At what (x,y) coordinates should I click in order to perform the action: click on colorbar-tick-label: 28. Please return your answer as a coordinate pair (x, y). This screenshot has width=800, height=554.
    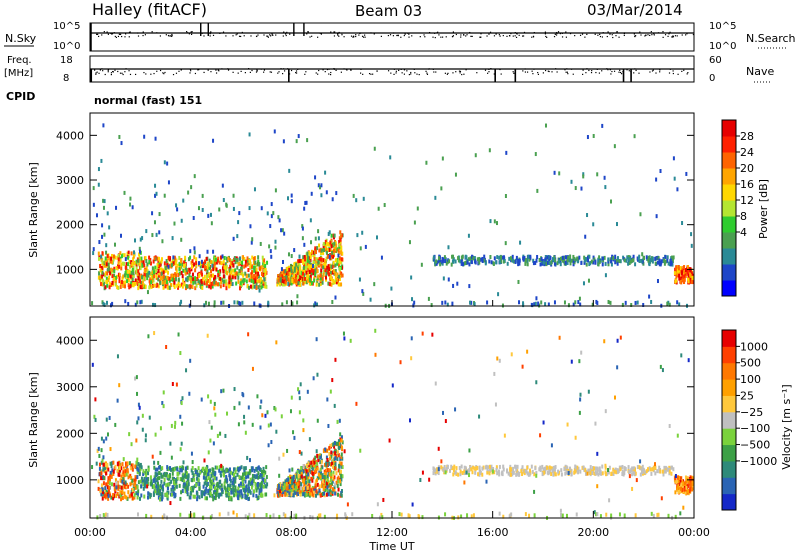
    Looking at the image, I should click on (747, 136).